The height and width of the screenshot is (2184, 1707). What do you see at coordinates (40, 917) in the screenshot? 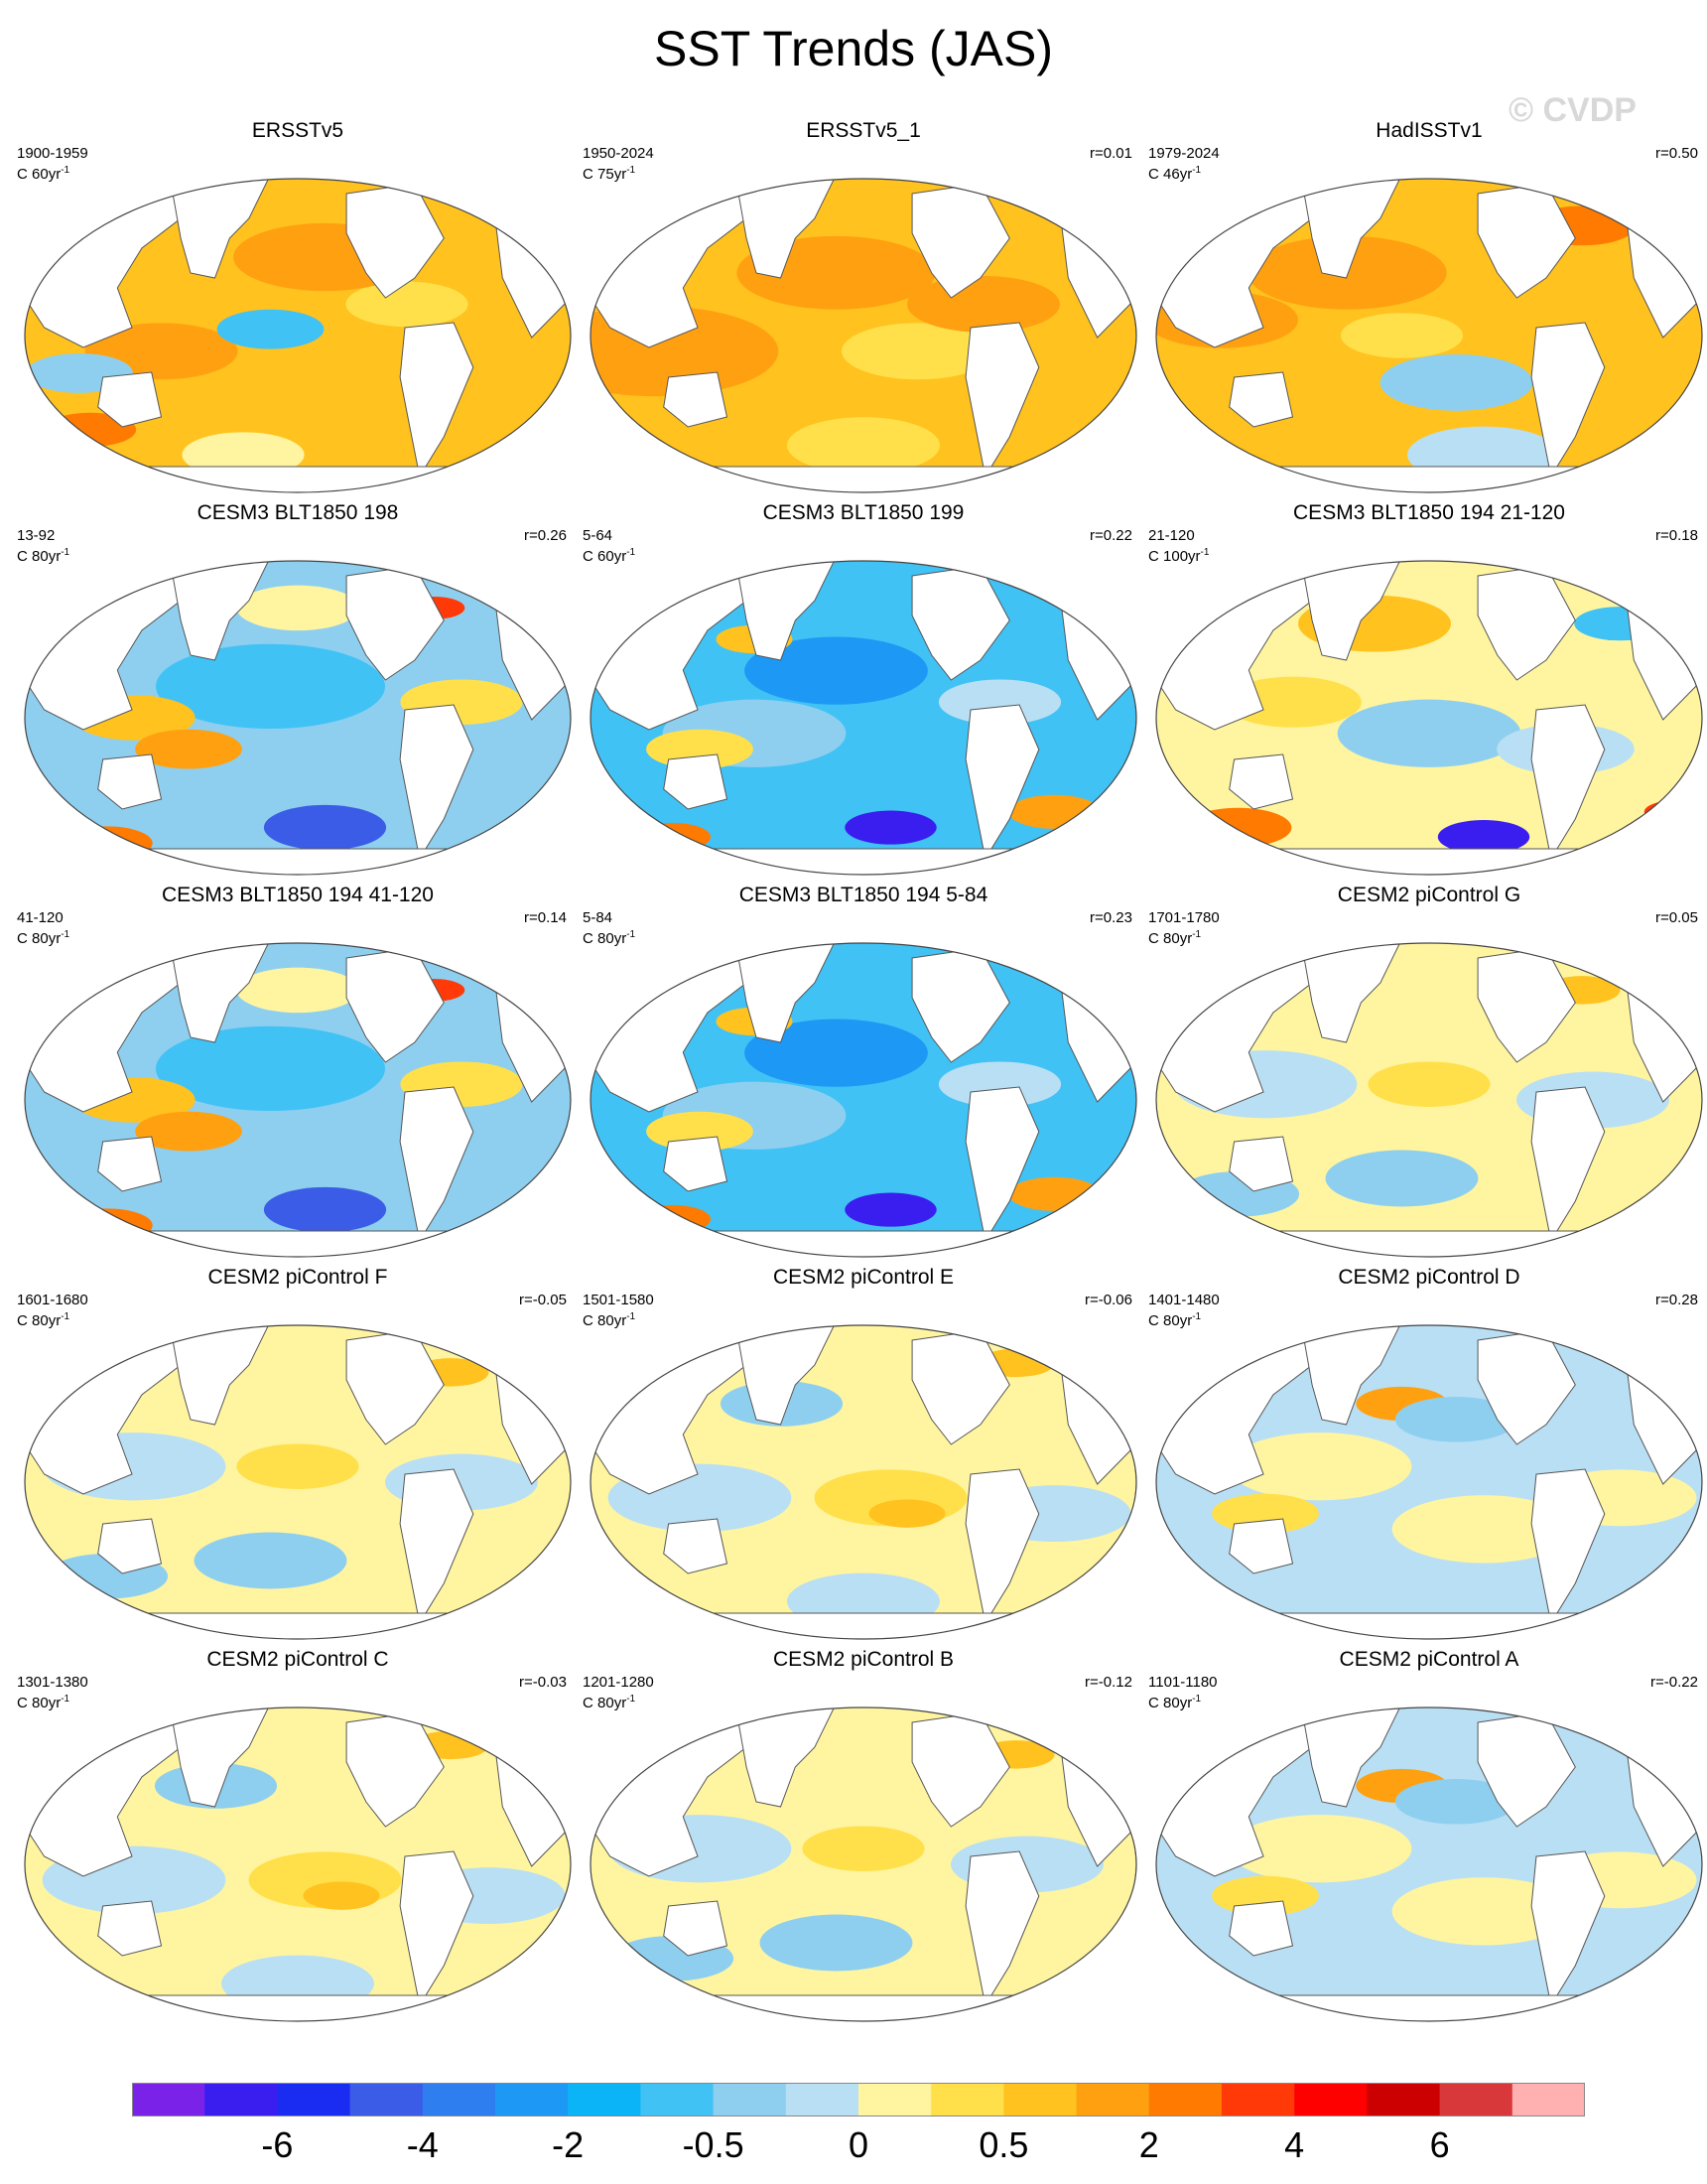
I see `panel-years: 41-120` at bounding box center [40, 917].